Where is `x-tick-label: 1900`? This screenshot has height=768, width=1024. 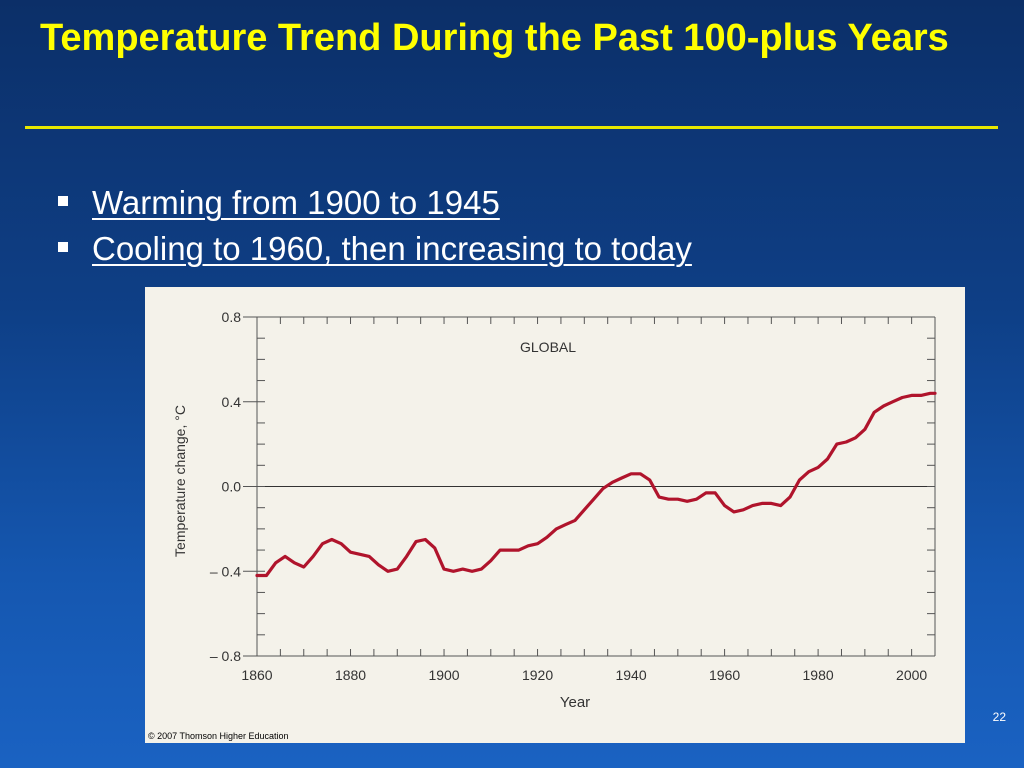 x-tick-label: 1900 is located at coordinates (443, 675).